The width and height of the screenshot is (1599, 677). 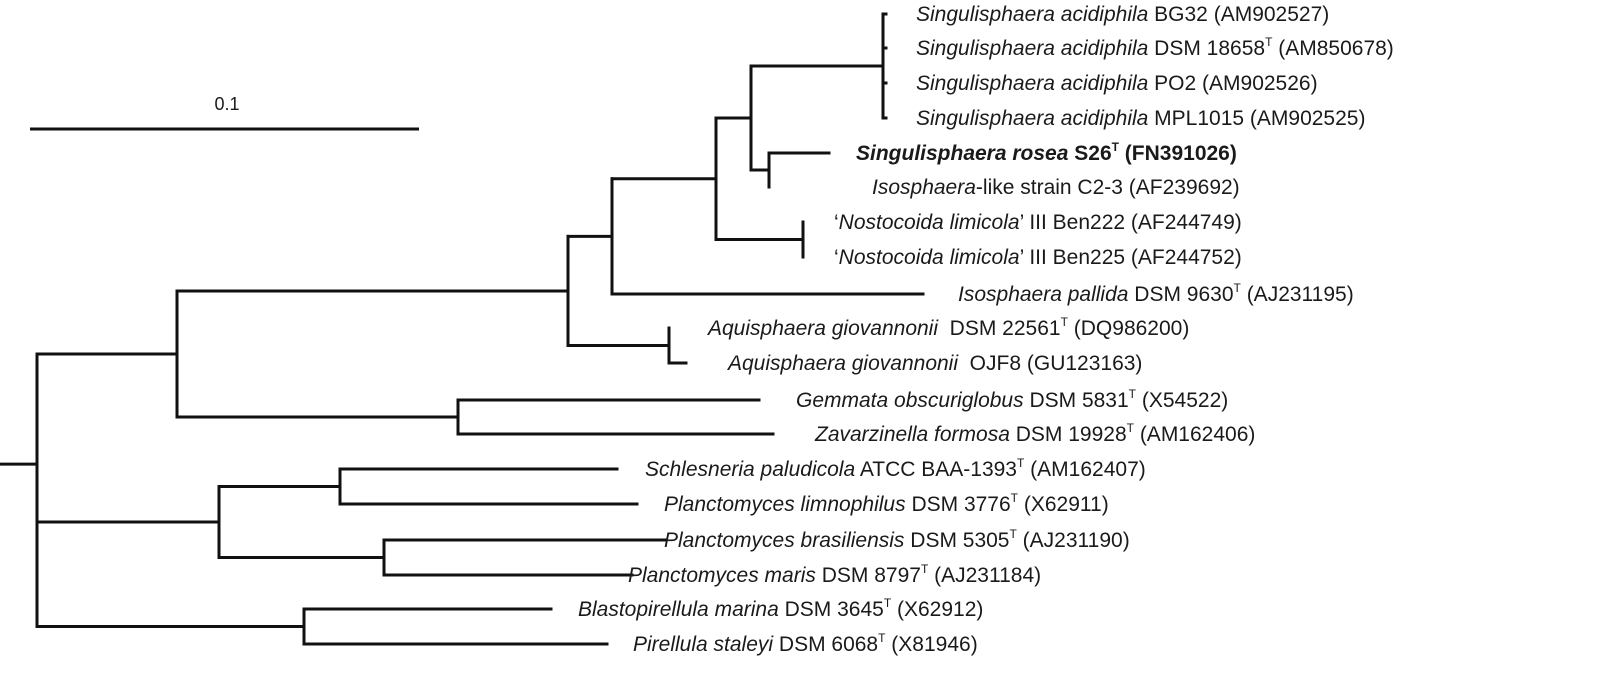 What do you see at coordinates (750, 469) in the screenshot?
I see `species-name: Schlesneria paludicola` at bounding box center [750, 469].